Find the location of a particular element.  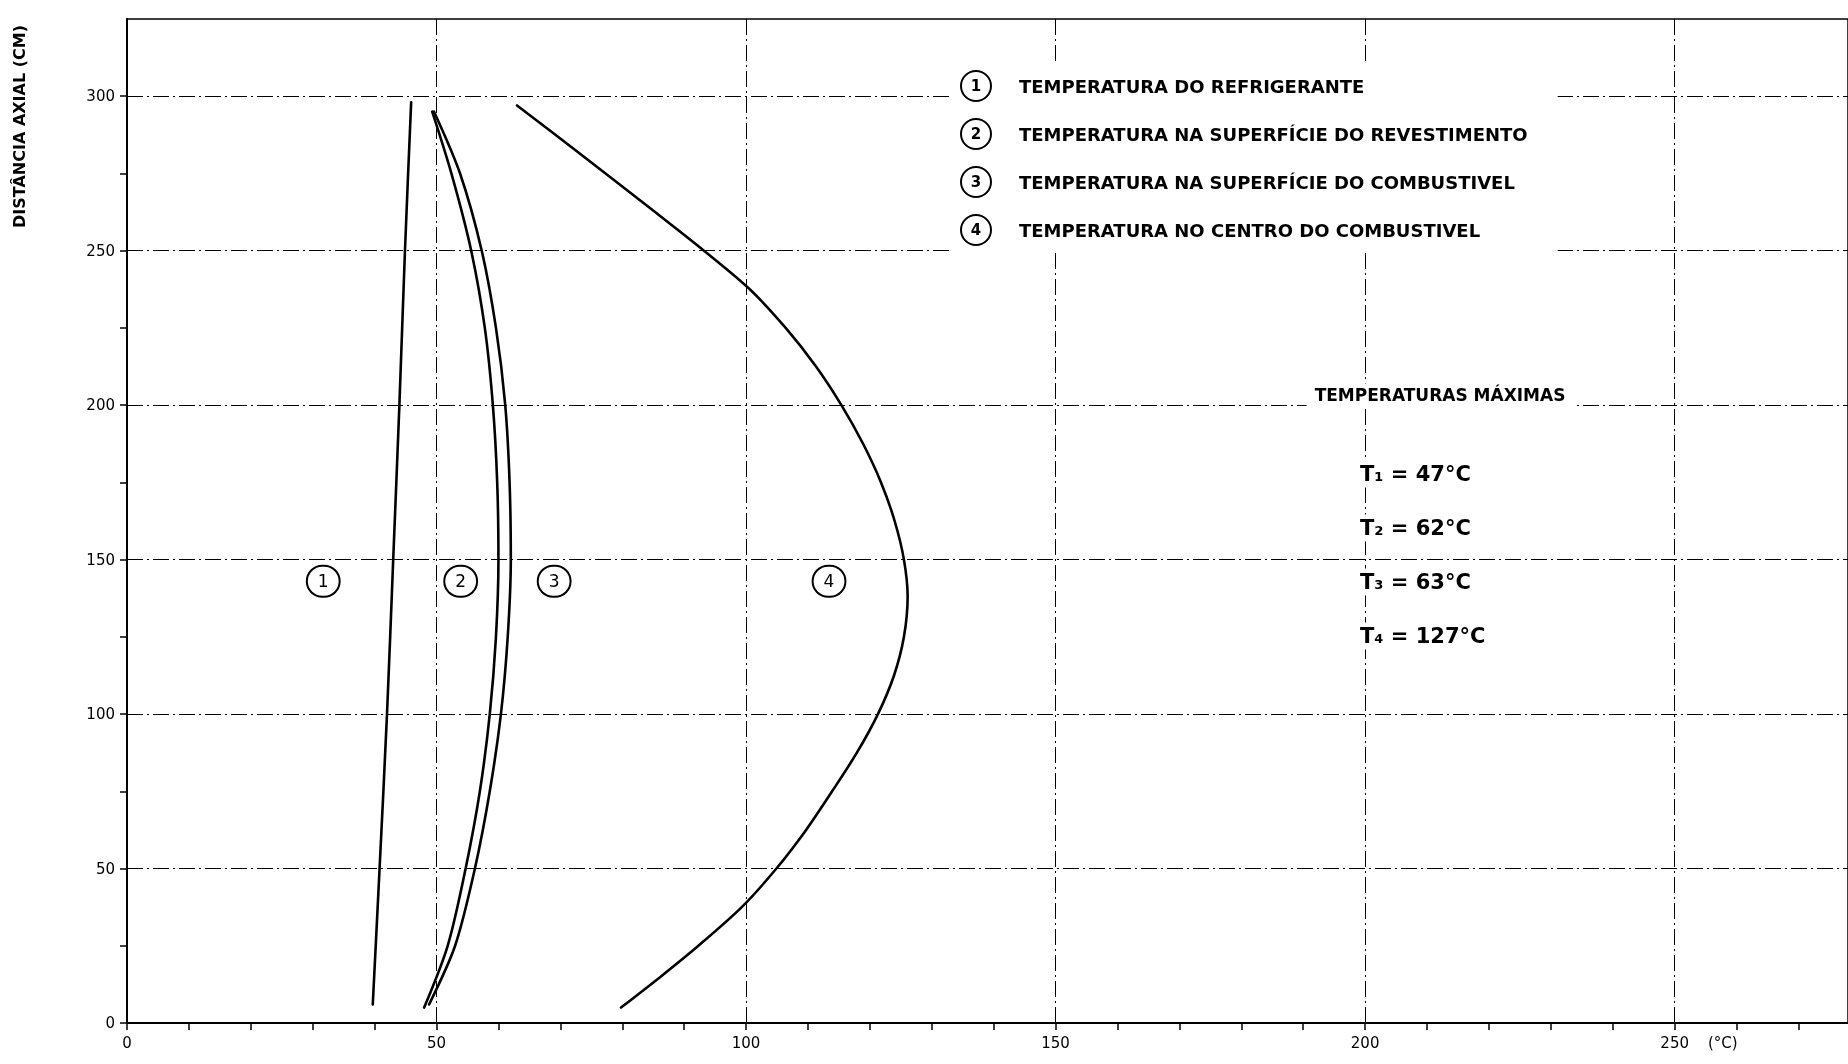

y-tick-label: 200 is located at coordinates (100, 405).